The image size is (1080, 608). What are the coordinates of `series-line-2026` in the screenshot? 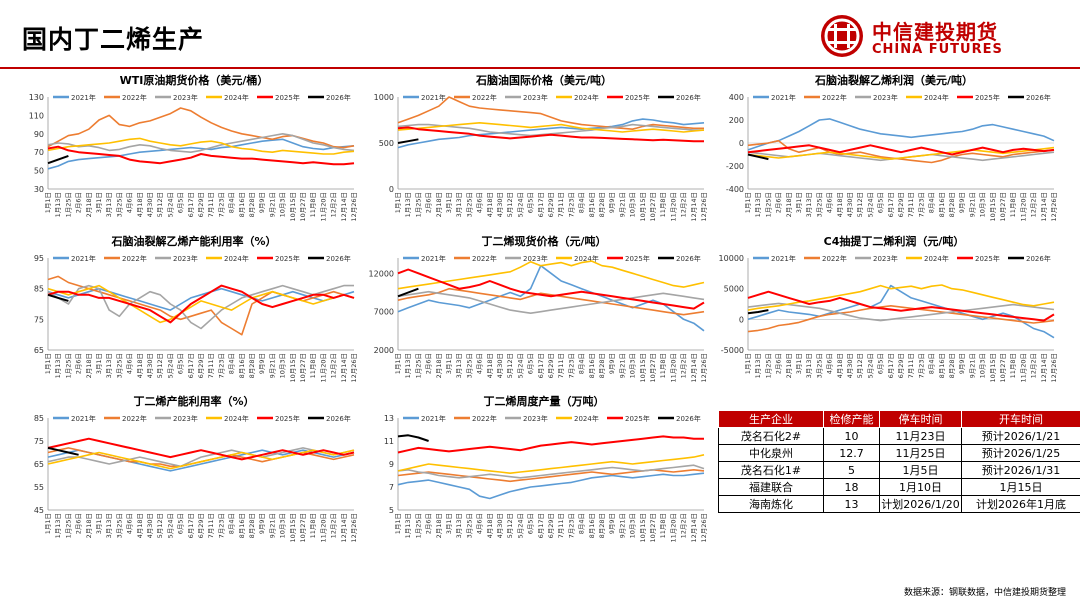 It's located at (58, 159).